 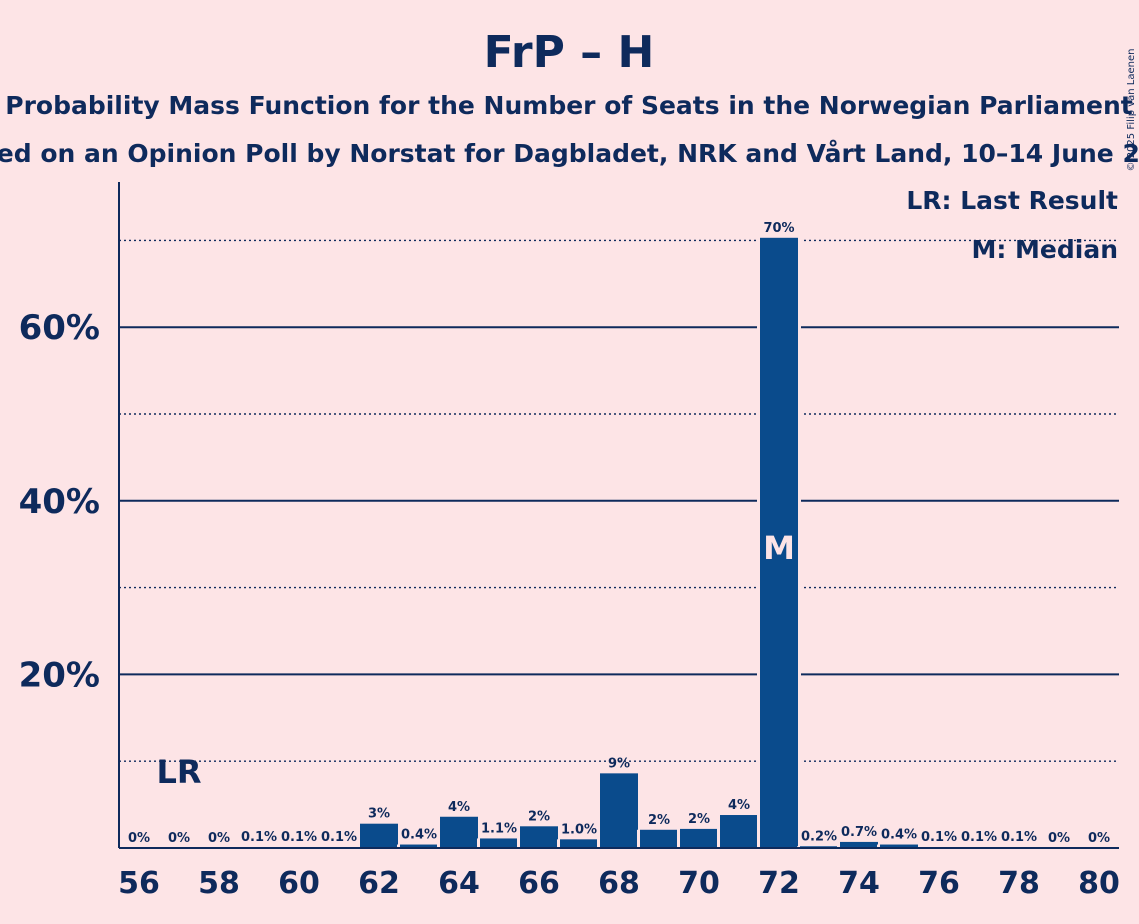 I want to click on x-tick-label: 58, so click(x=219, y=883).